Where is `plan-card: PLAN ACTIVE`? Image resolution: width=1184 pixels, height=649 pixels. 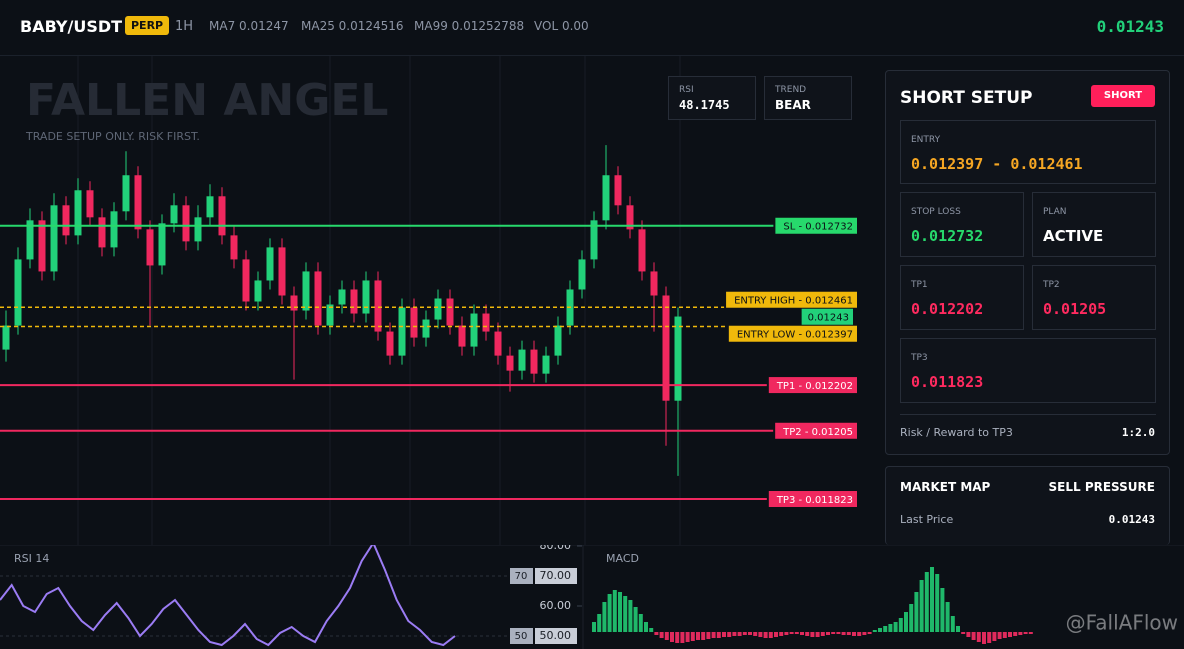 plan-card: PLAN ACTIVE is located at coordinates (1094, 224).